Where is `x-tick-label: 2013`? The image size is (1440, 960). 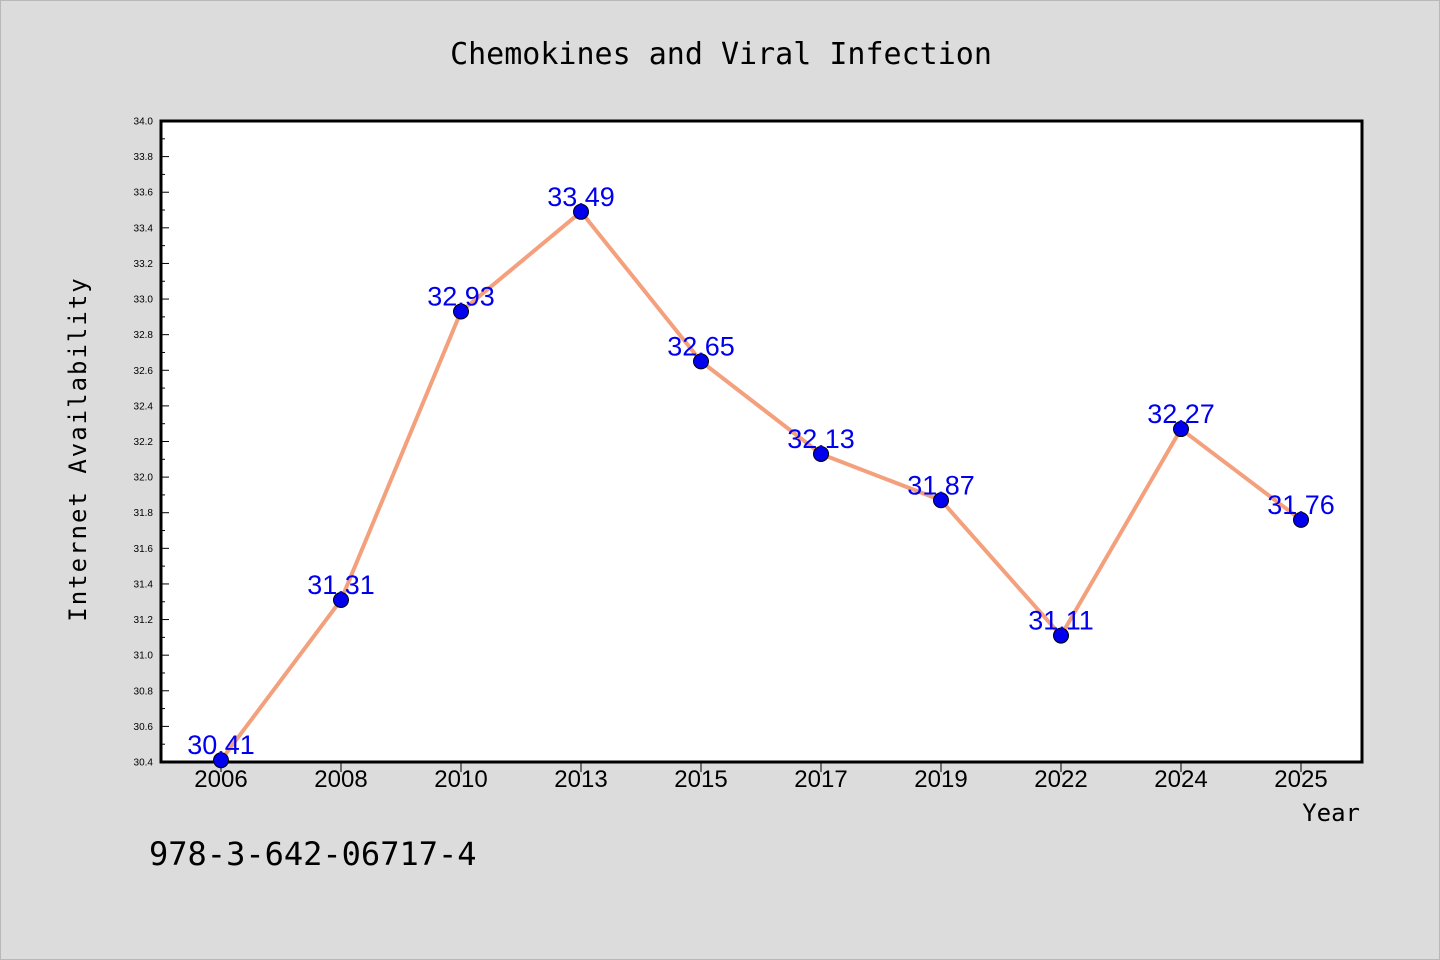
x-tick-label: 2013 is located at coordinates (580, 779).